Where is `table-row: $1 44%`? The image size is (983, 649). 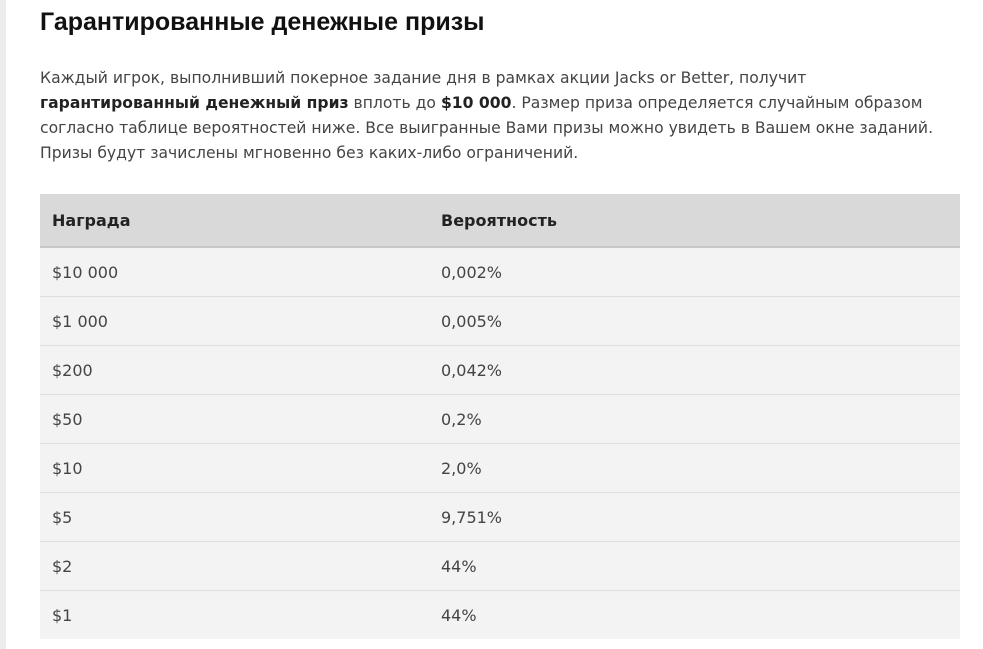 table-row: $1 44% is located at coordinates (500, 614).